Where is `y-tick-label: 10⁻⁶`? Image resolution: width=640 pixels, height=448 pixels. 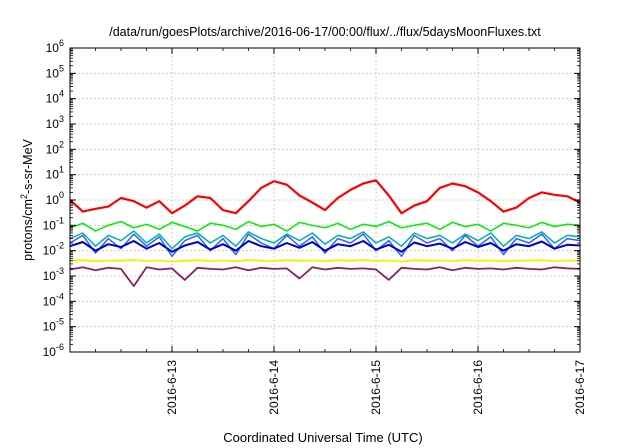 y-tick-label: 10⁻⁶ is located at coordinates (53, 350).